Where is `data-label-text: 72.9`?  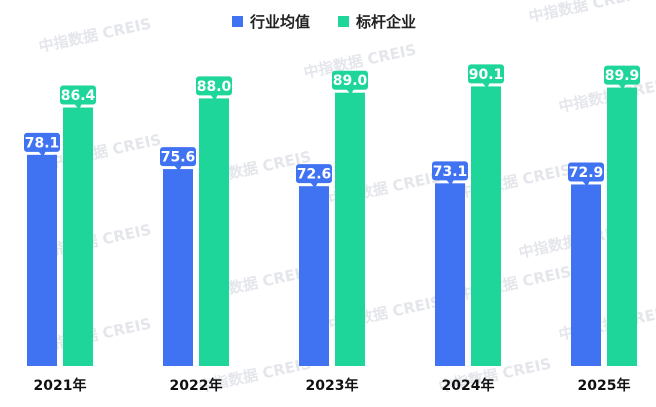
data-label-text: 72.9 is located at coordinates (586, 173).